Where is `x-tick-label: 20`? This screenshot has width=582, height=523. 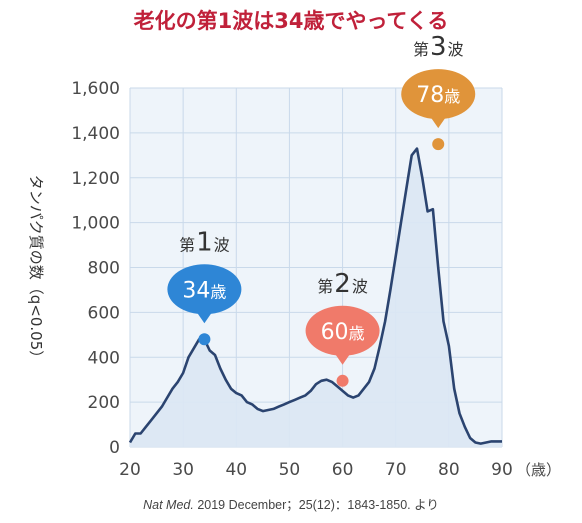
x-tick-label: 20 is located at coordinates (130, 470).